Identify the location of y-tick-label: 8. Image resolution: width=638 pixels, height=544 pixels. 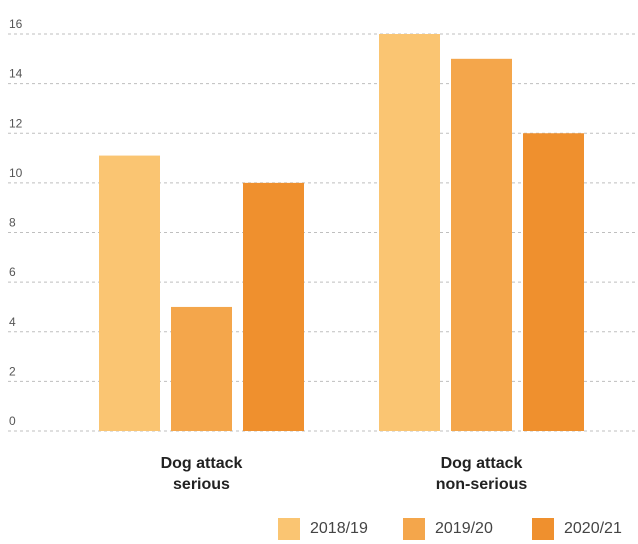
(12, 223).